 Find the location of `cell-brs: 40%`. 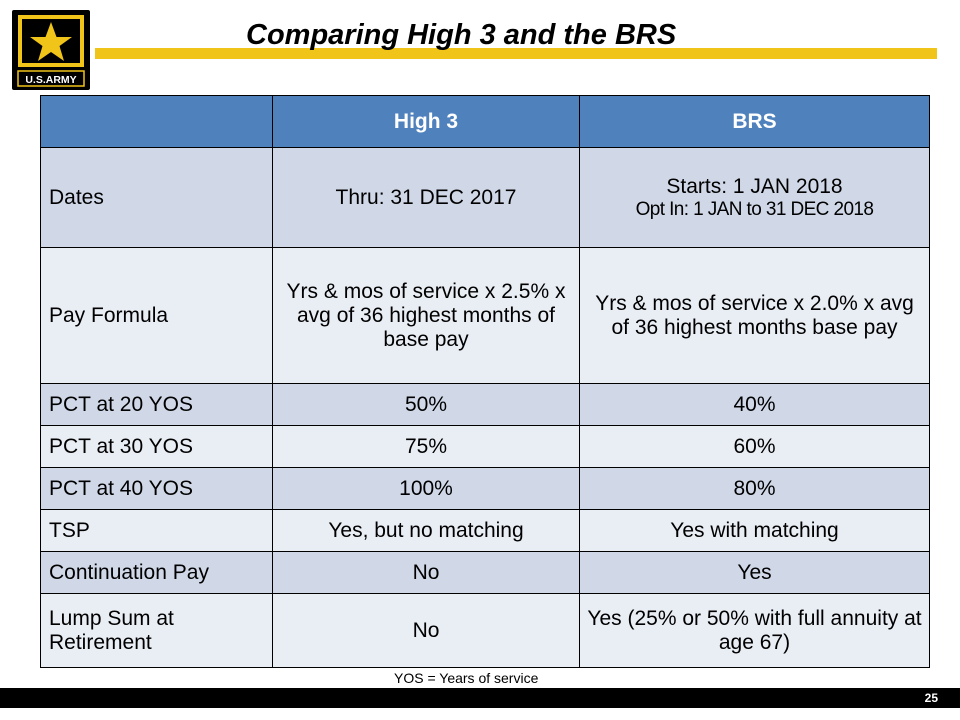

cell-brs: 40% is located at coordinates (754, 404).